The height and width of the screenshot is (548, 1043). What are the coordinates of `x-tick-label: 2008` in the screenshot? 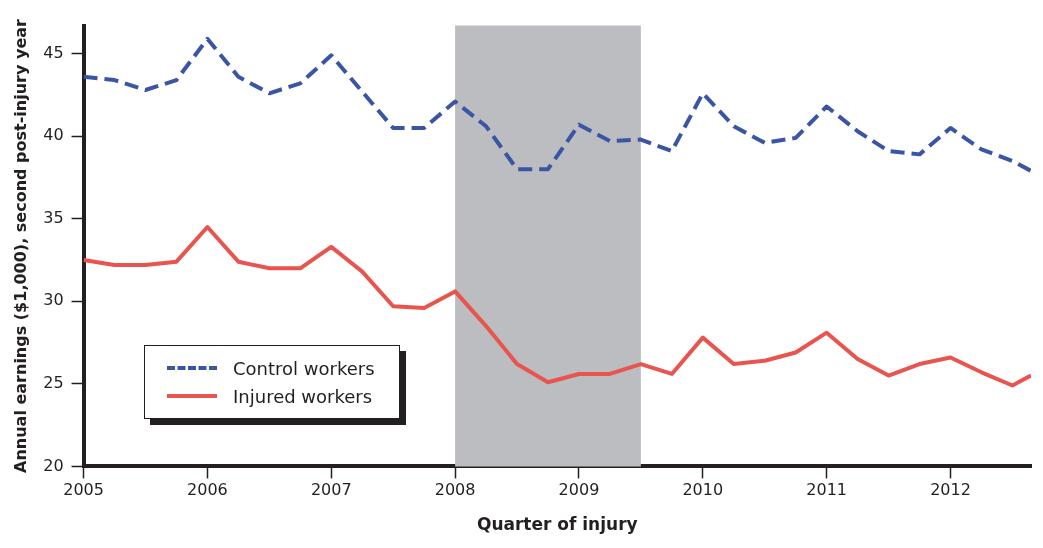 It's located at (455, 490).